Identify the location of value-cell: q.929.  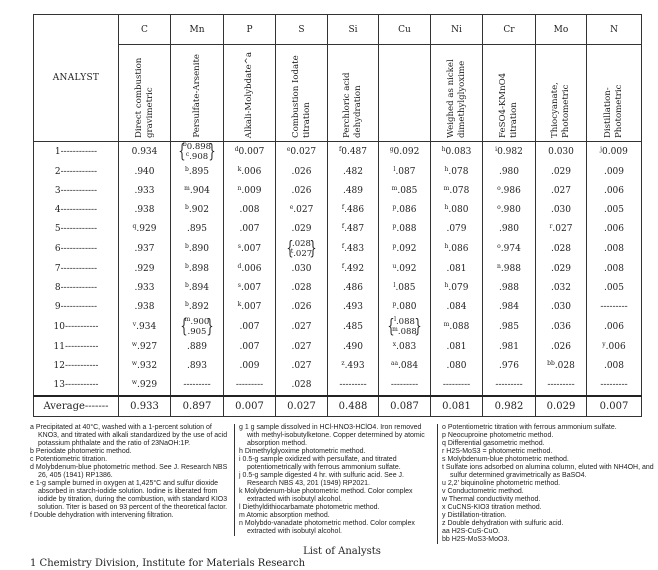
(144, 229).